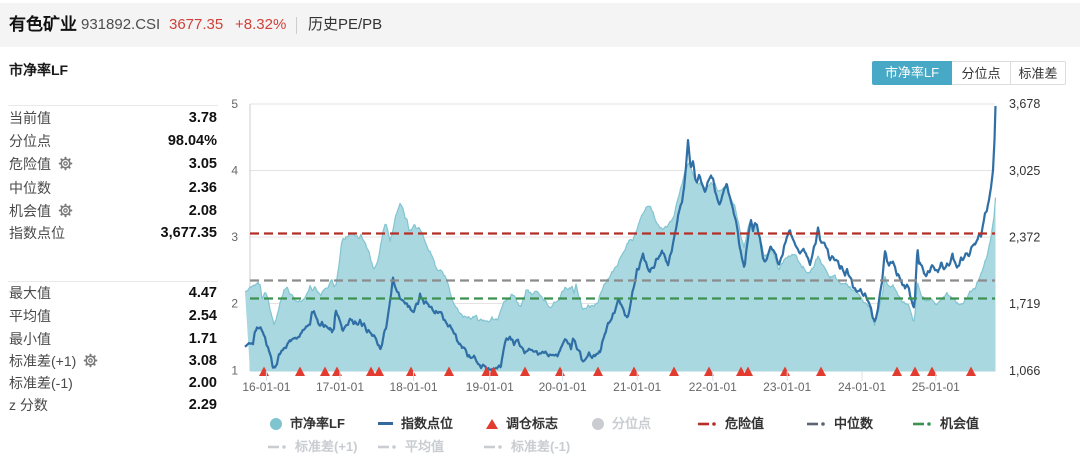 The width and height of the screenshot is (1080, 459). I want to click on svg-text: 18-01-01, so click(413, 387).